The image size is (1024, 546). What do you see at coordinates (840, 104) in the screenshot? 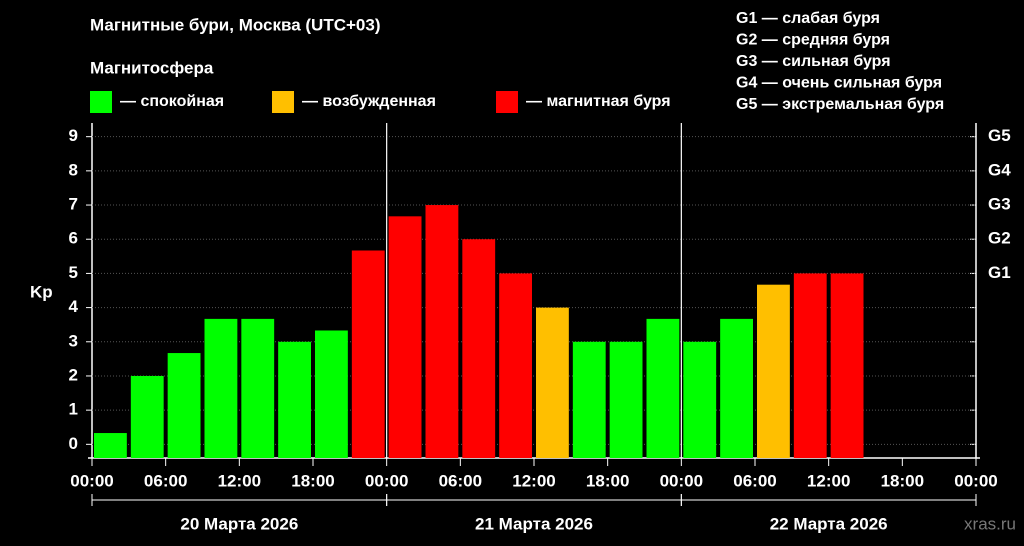
I see `scale-legend-item: G5 — экстремальная буря` at bounding box center [840, 104].